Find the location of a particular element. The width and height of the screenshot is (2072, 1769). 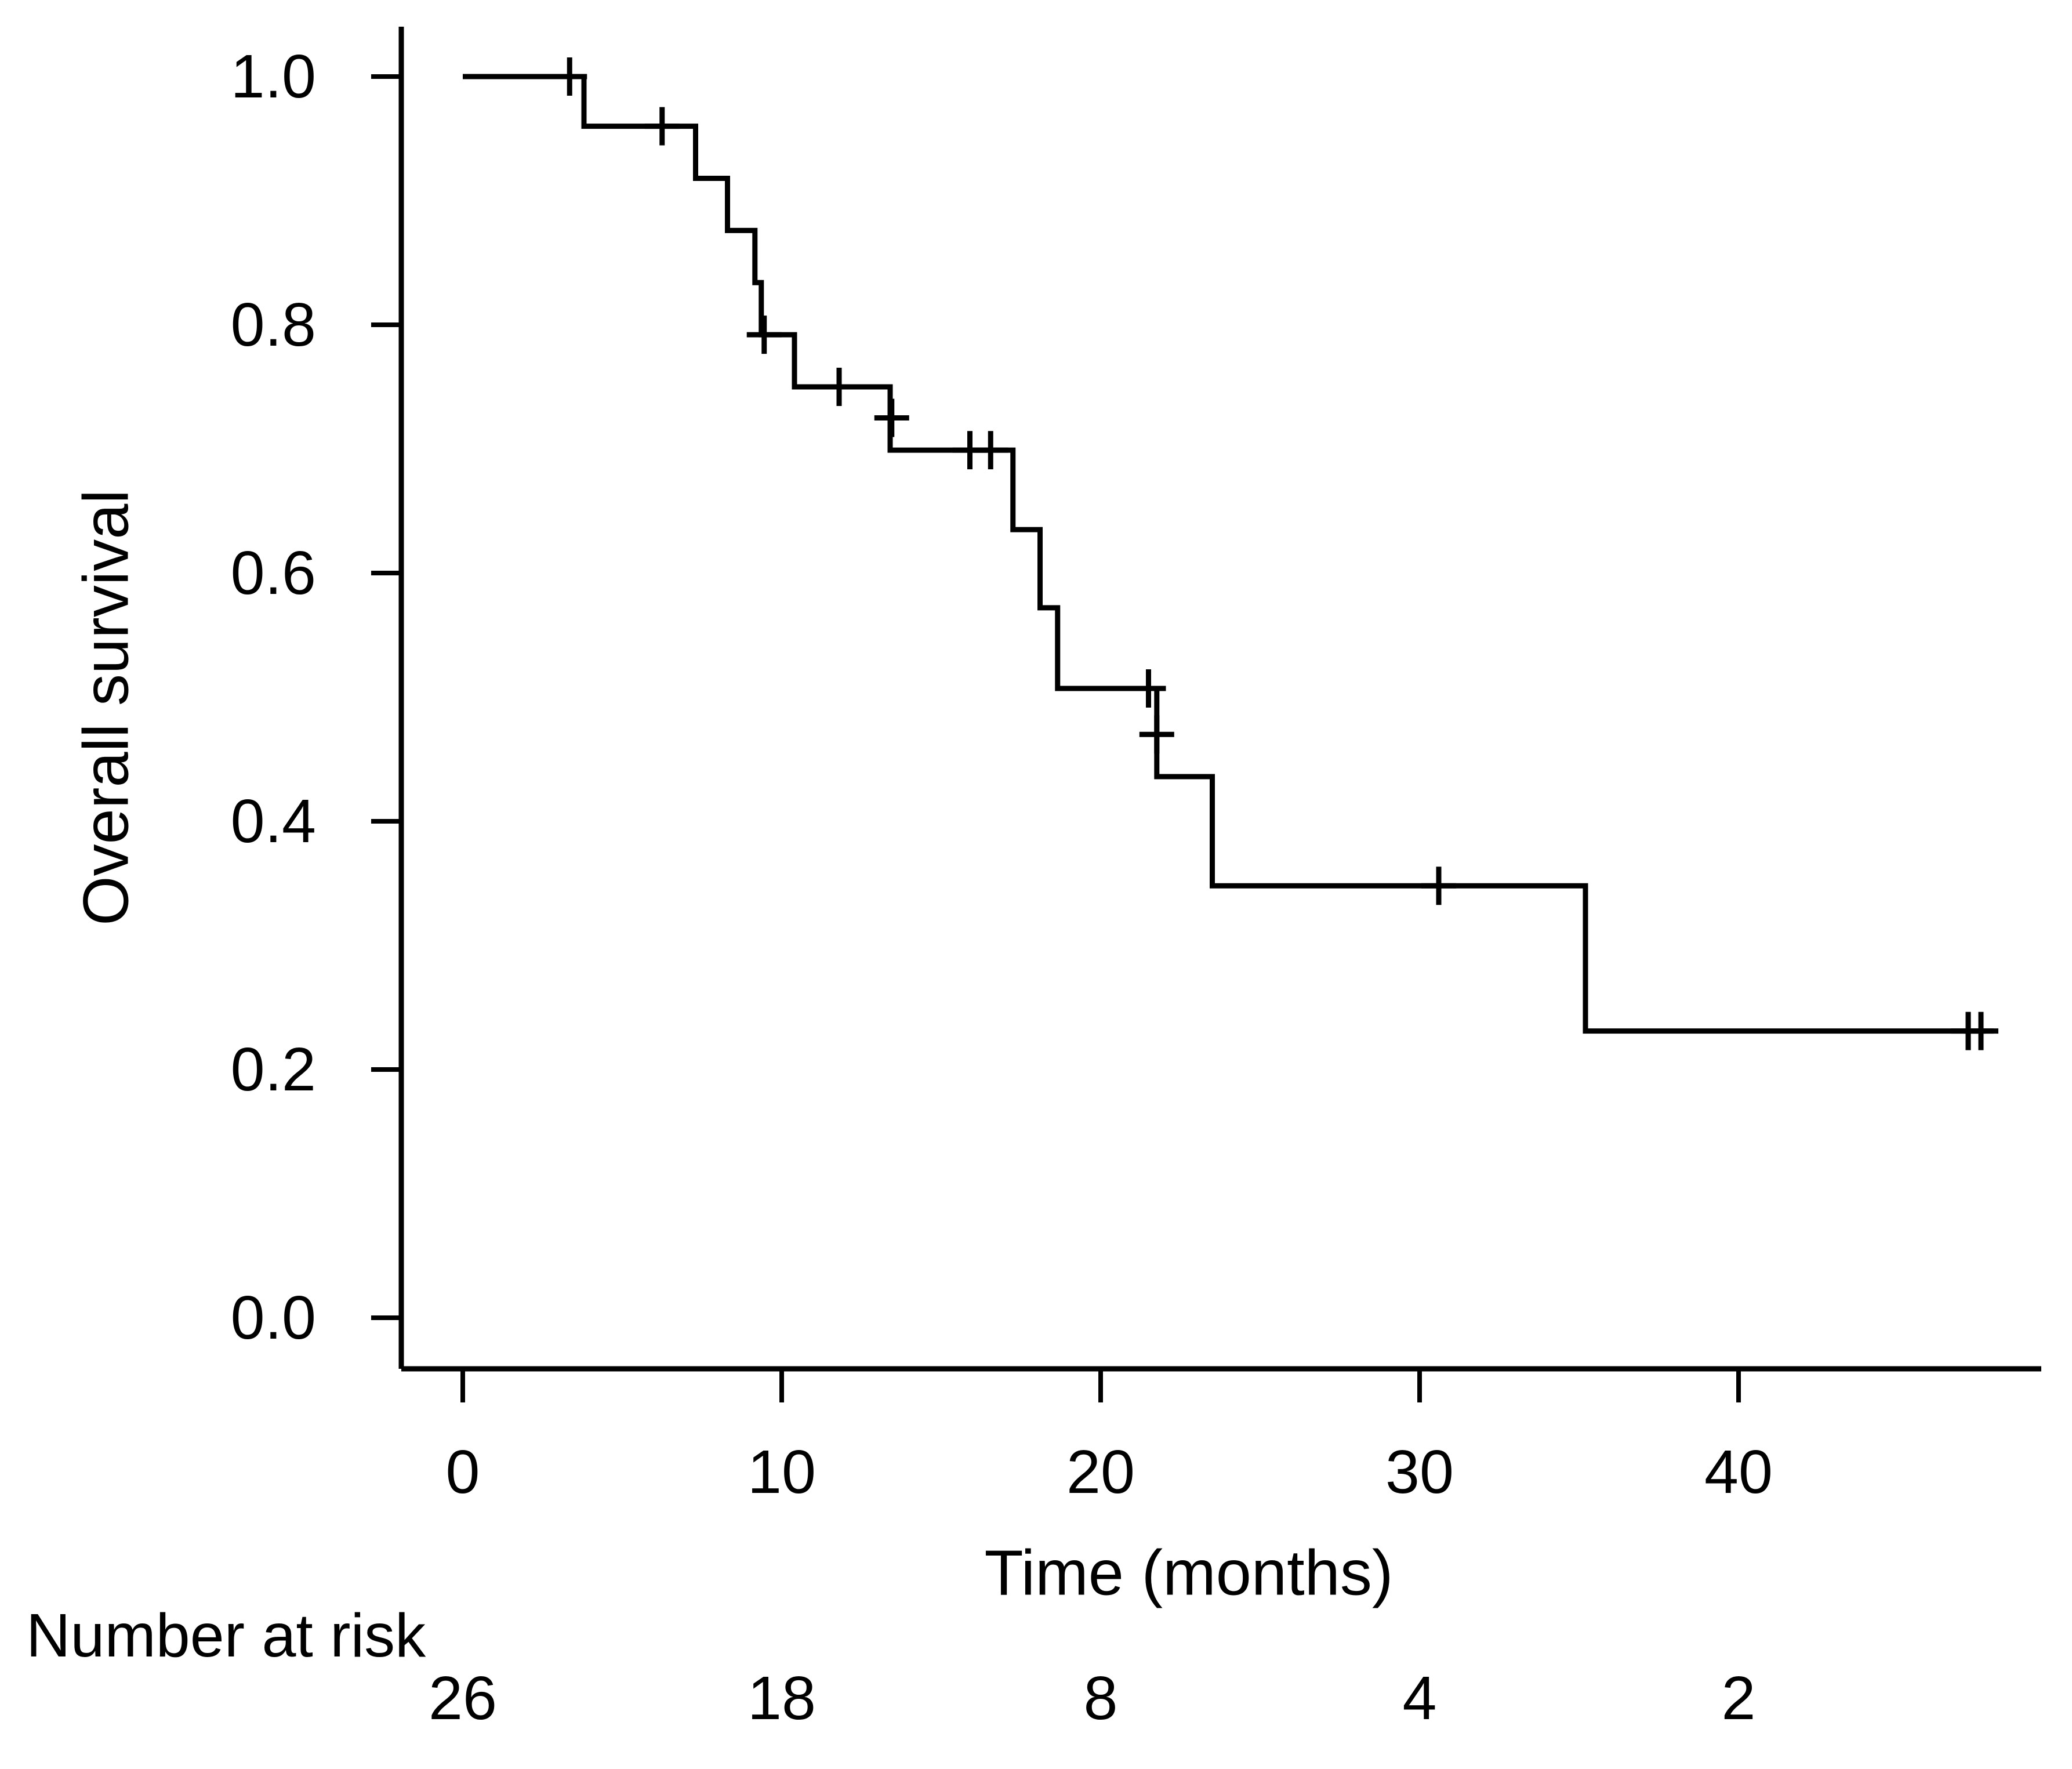

y-tick-label: 0.2 is located at coordinates (273, 1069).